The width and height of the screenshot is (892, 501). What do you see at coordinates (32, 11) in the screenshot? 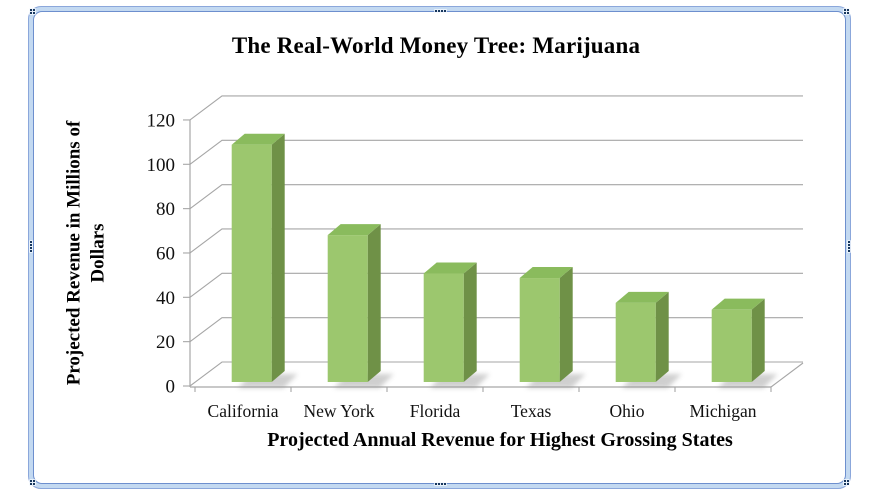
I see `resize-handle-top-left` at bounding box center [32, 11].